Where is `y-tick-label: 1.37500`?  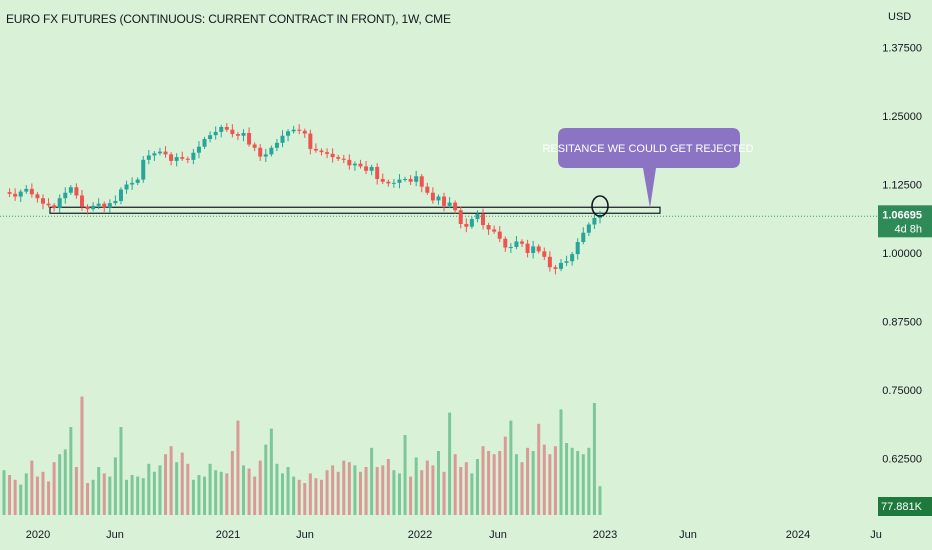 y-tick-label: 1.37500 is located at coordinates (902, 49).